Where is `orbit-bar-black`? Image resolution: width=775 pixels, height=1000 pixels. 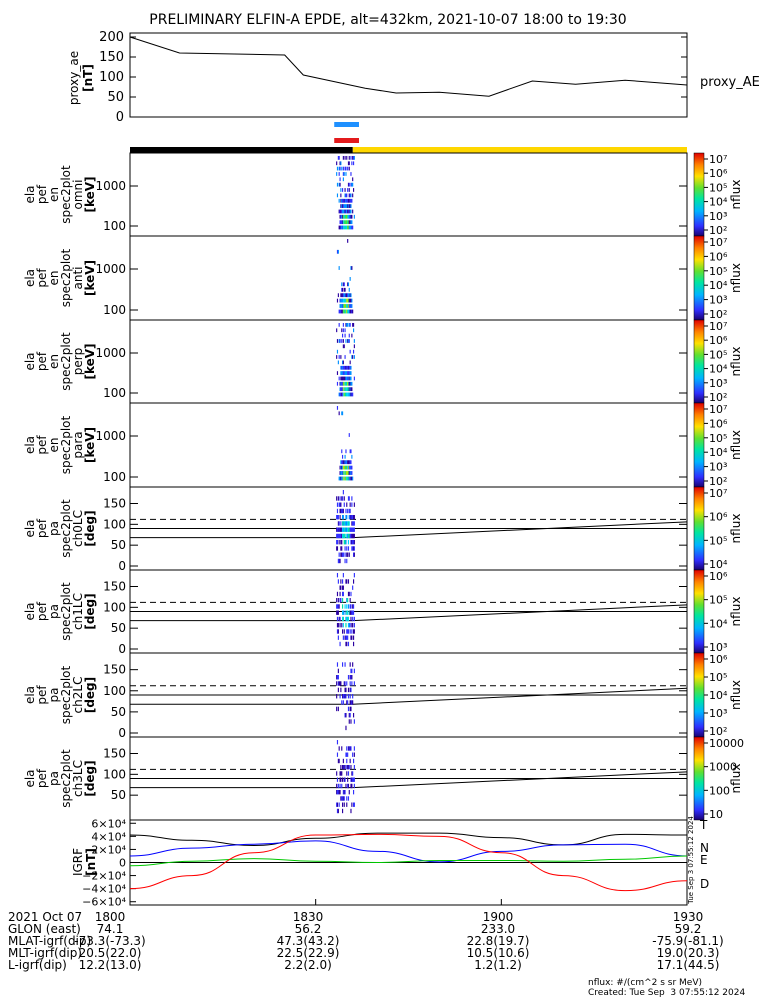 orbit-bar-black is located at coordinates (241, 150).